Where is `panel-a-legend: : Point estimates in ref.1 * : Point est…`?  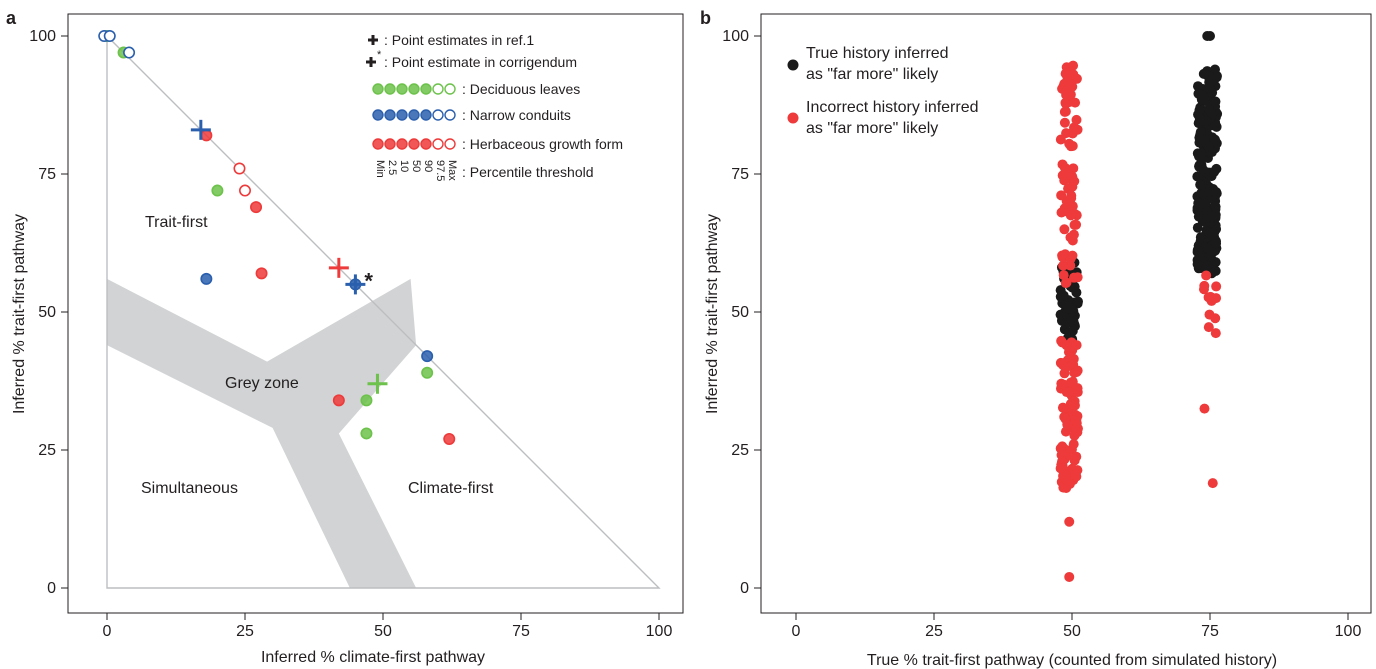 panel-a-legend: : Point estimates in ref.1 * : Point est… is located at coordinates (494, 106).